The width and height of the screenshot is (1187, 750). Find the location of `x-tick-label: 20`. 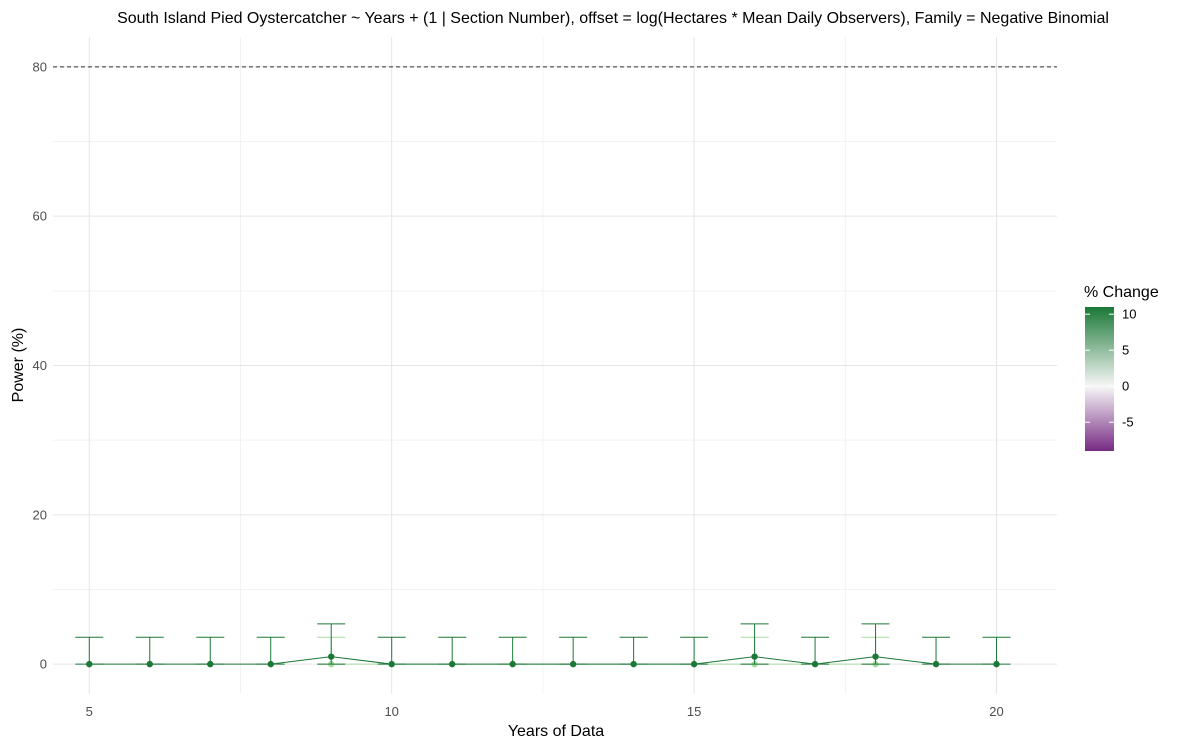

x-tick-label: 20 is located at coordinates (996, 711).